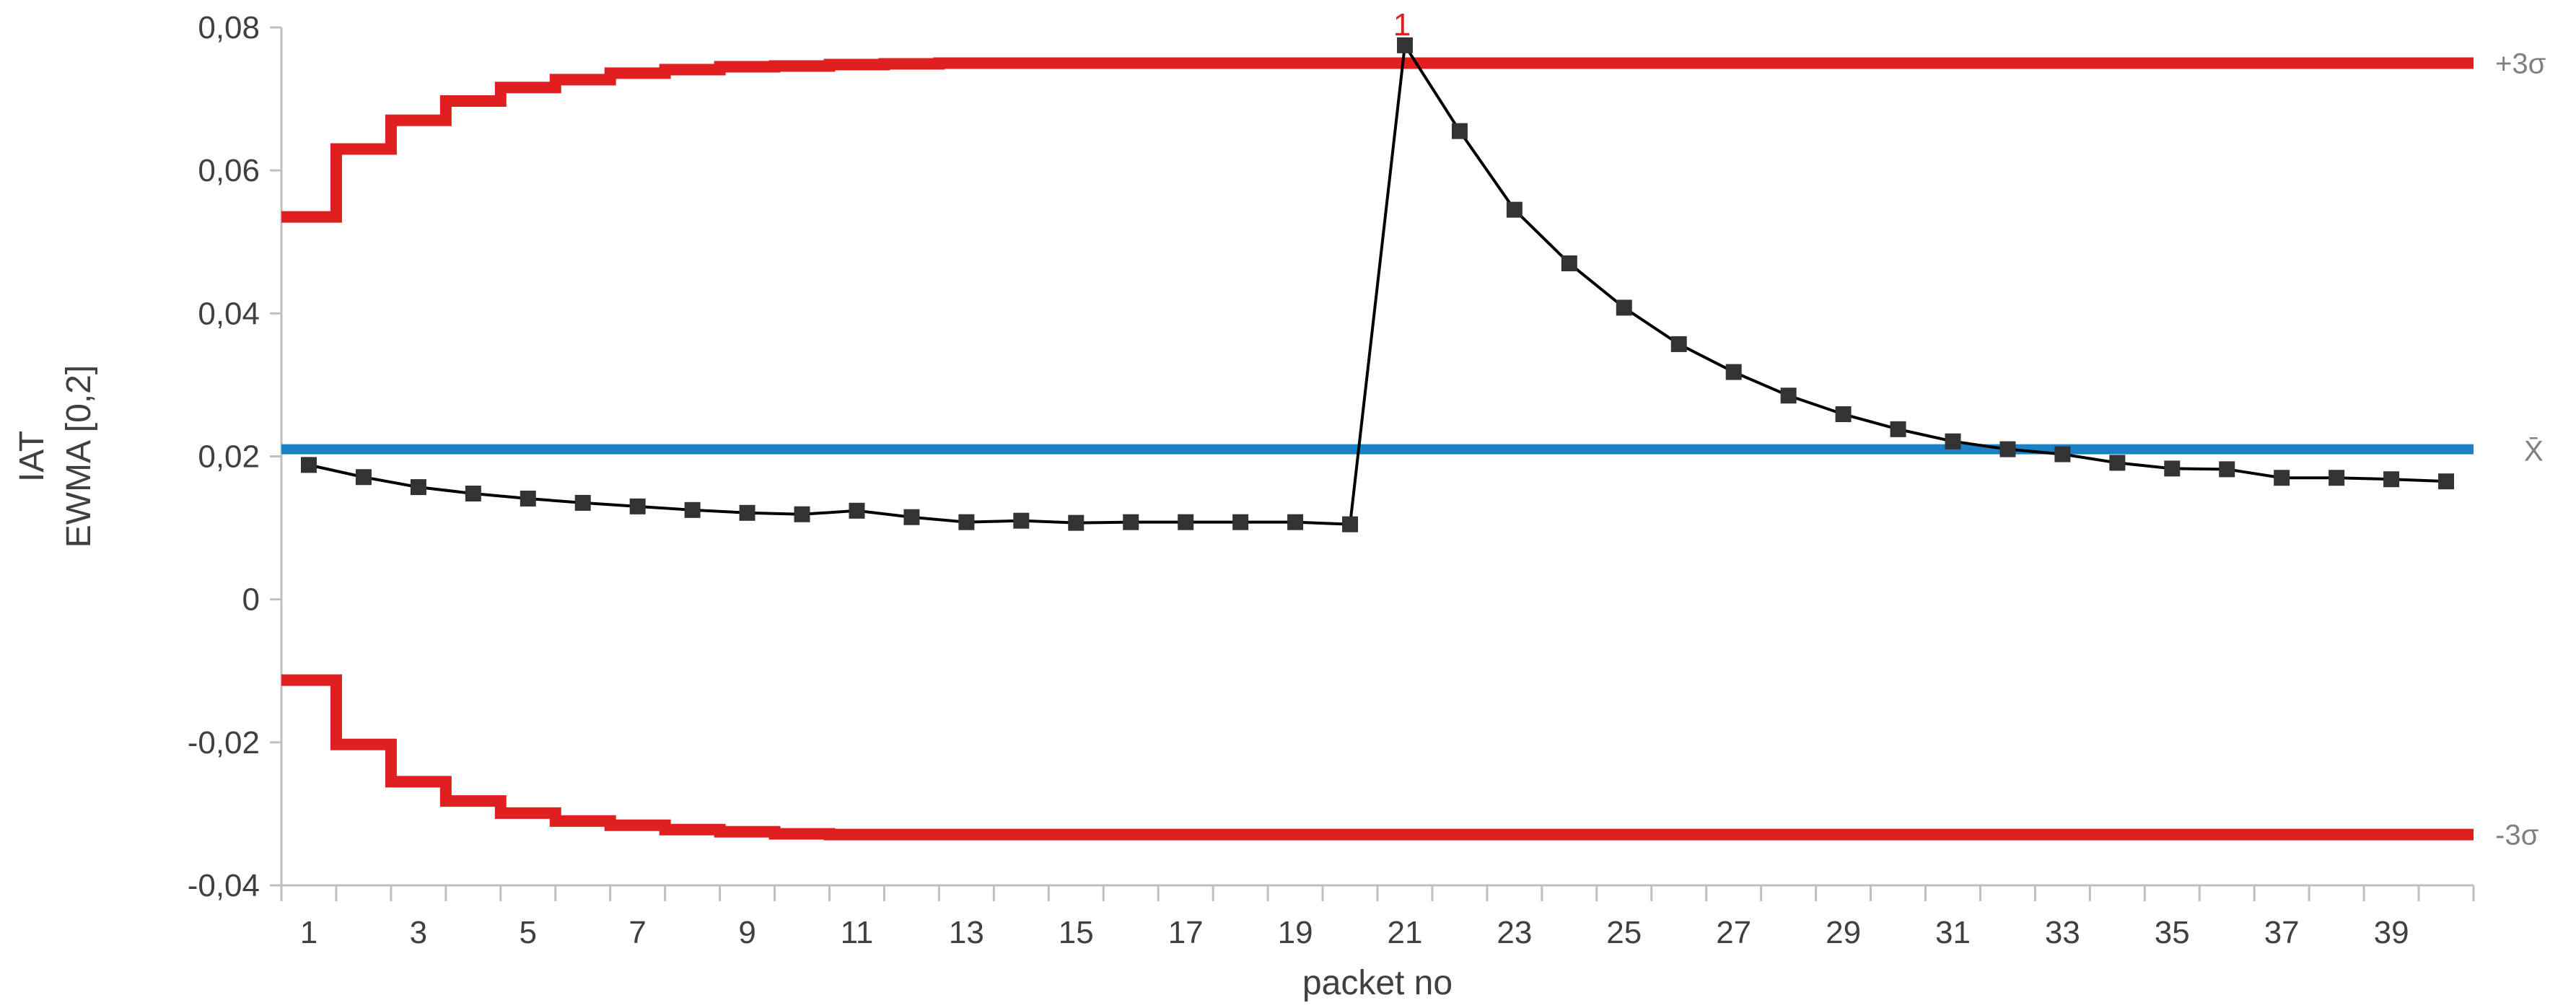  I want to click on x-tick-label: 11, so click(857, 932).